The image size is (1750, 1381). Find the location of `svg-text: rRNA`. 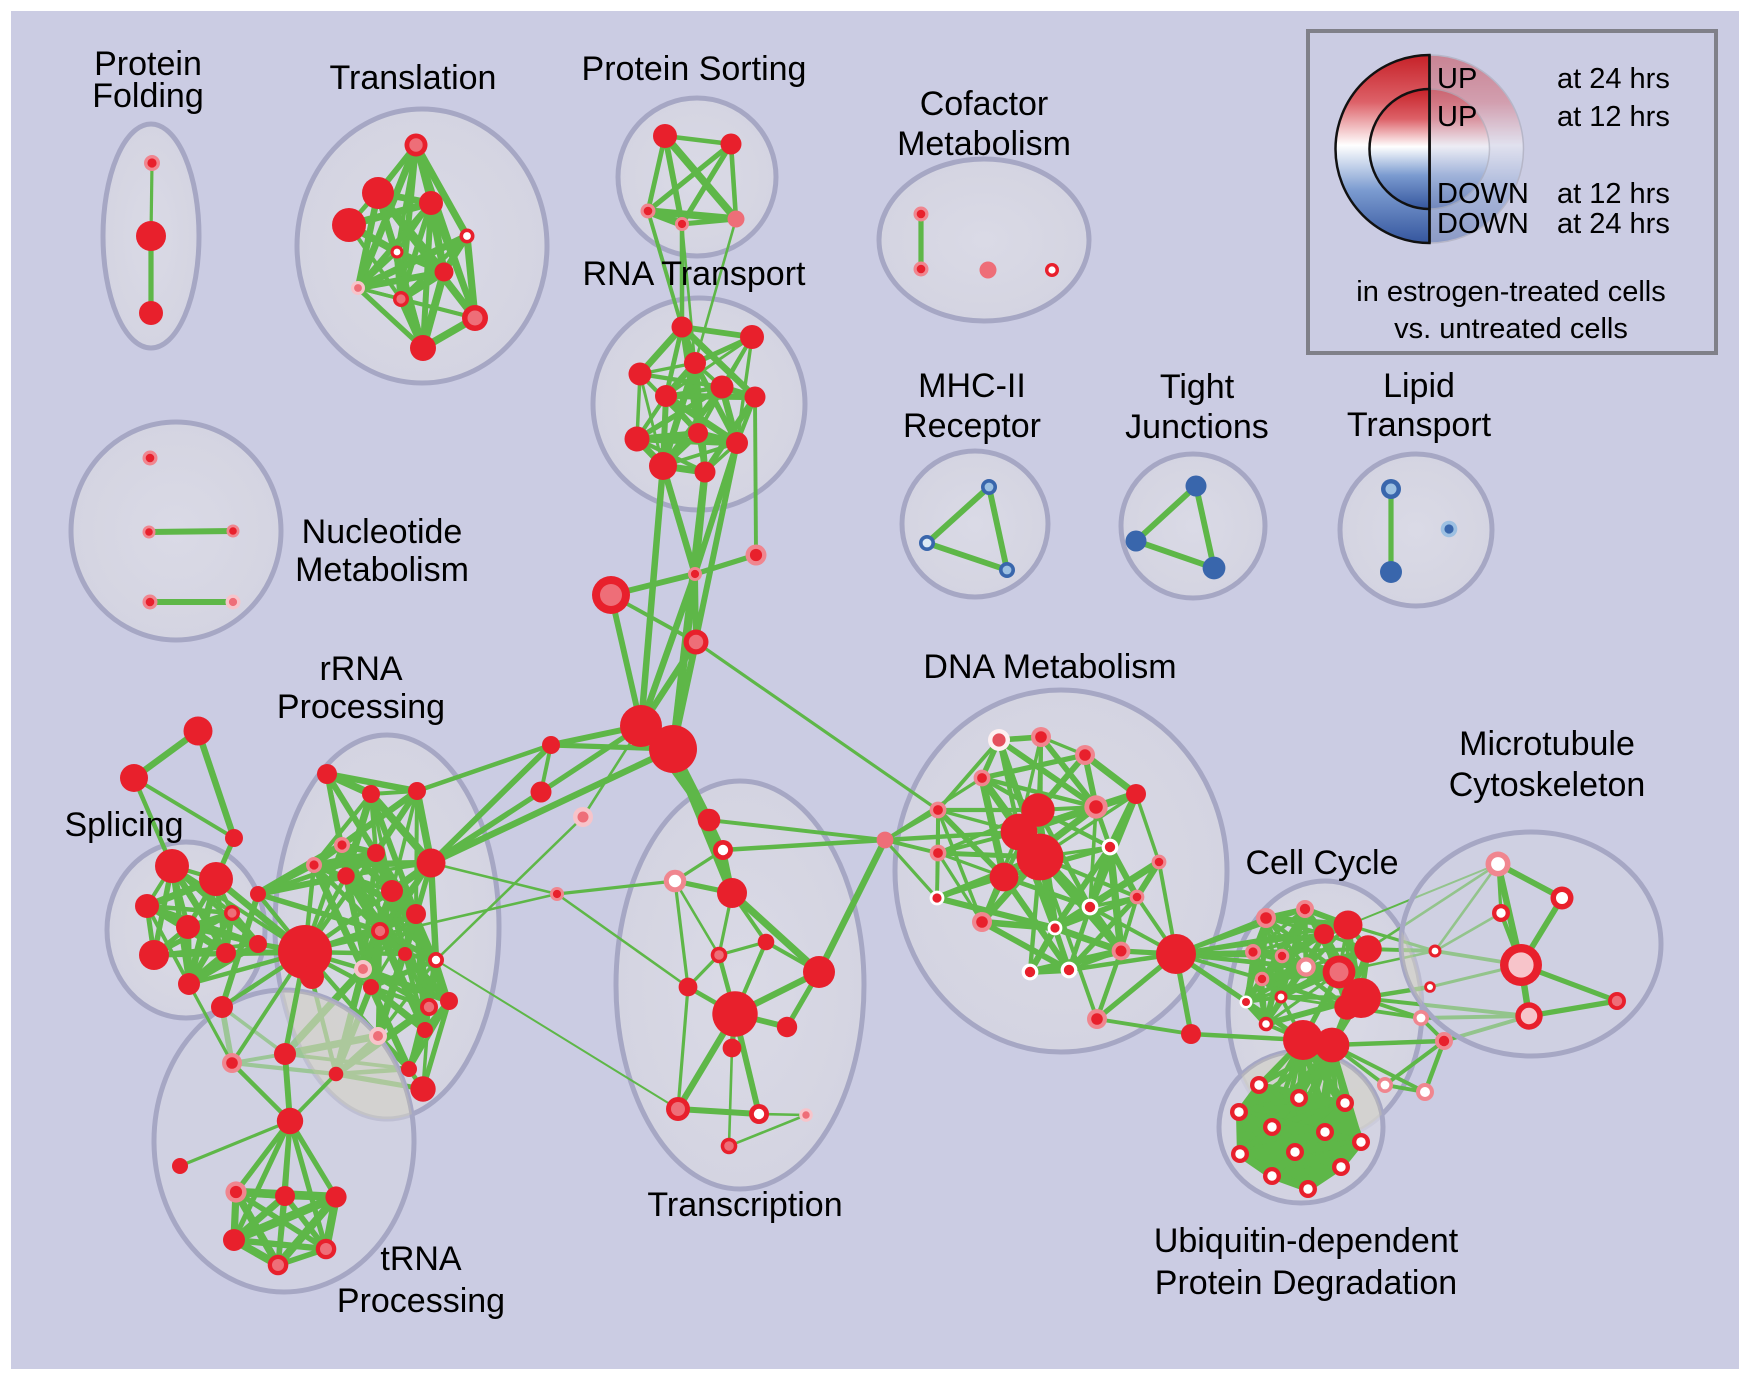

svg-text: rRNA is located at coordinates (360, 669).